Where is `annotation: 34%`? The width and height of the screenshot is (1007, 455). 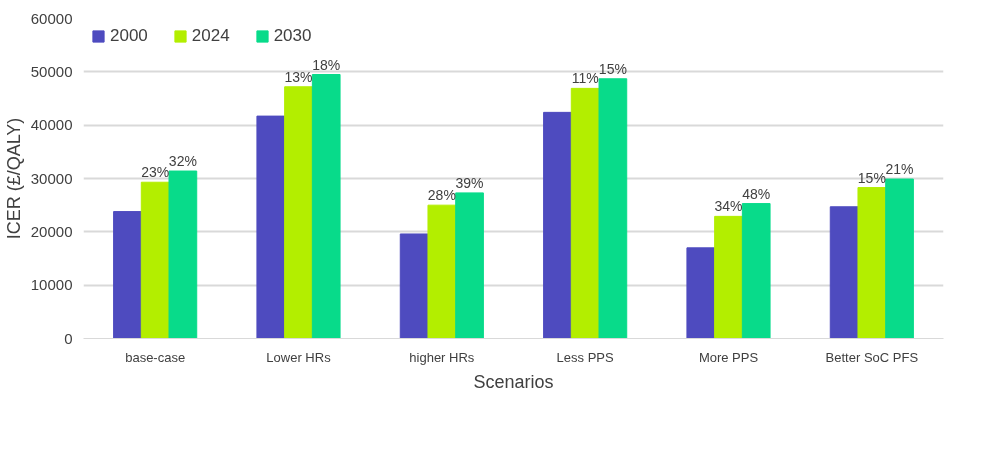
annotation: 34% is located at coordinates (728, 206).